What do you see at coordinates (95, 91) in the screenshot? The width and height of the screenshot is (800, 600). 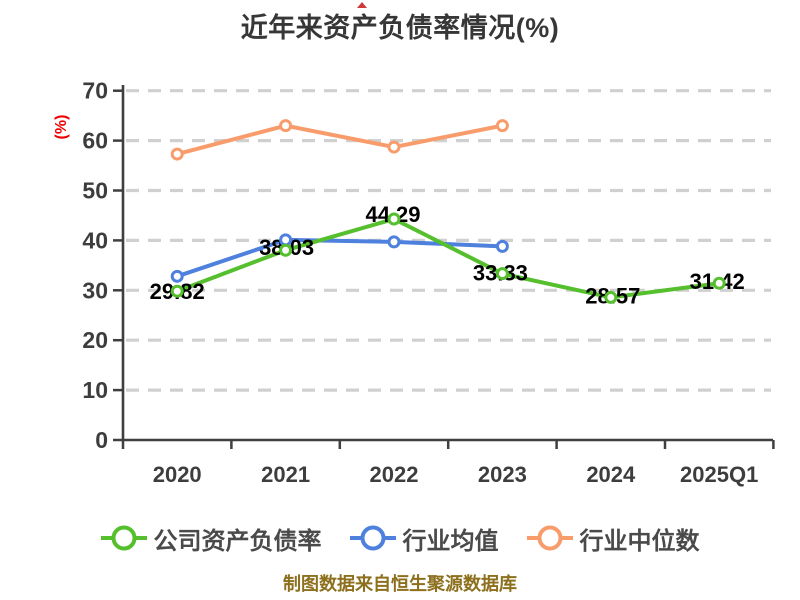 I see `y-tick-label: 70` at bounding box center [95, 91].